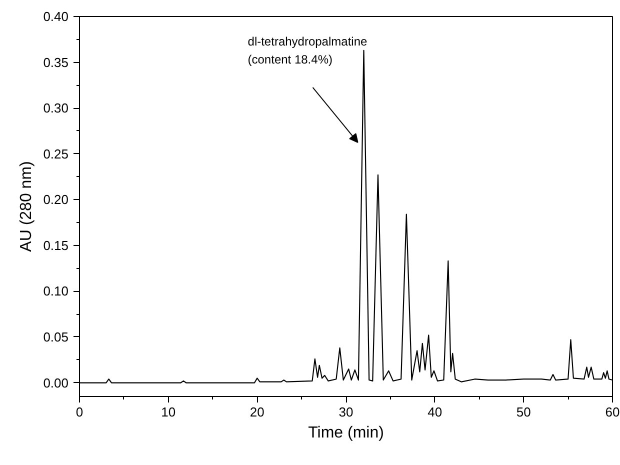 The image size is (620, 465). I want to click on y-tick-label: 0.05, so click(56, 336).